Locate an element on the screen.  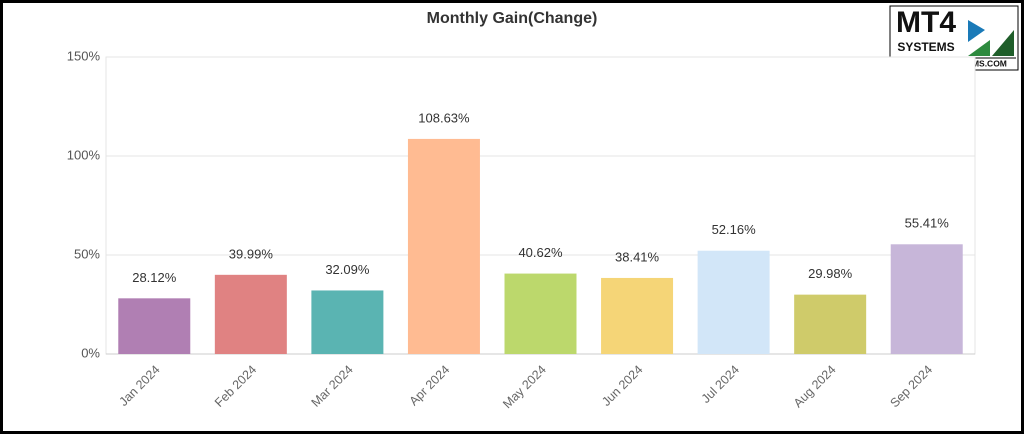
logo-name: MT4 is located at coordinates (926, 22).